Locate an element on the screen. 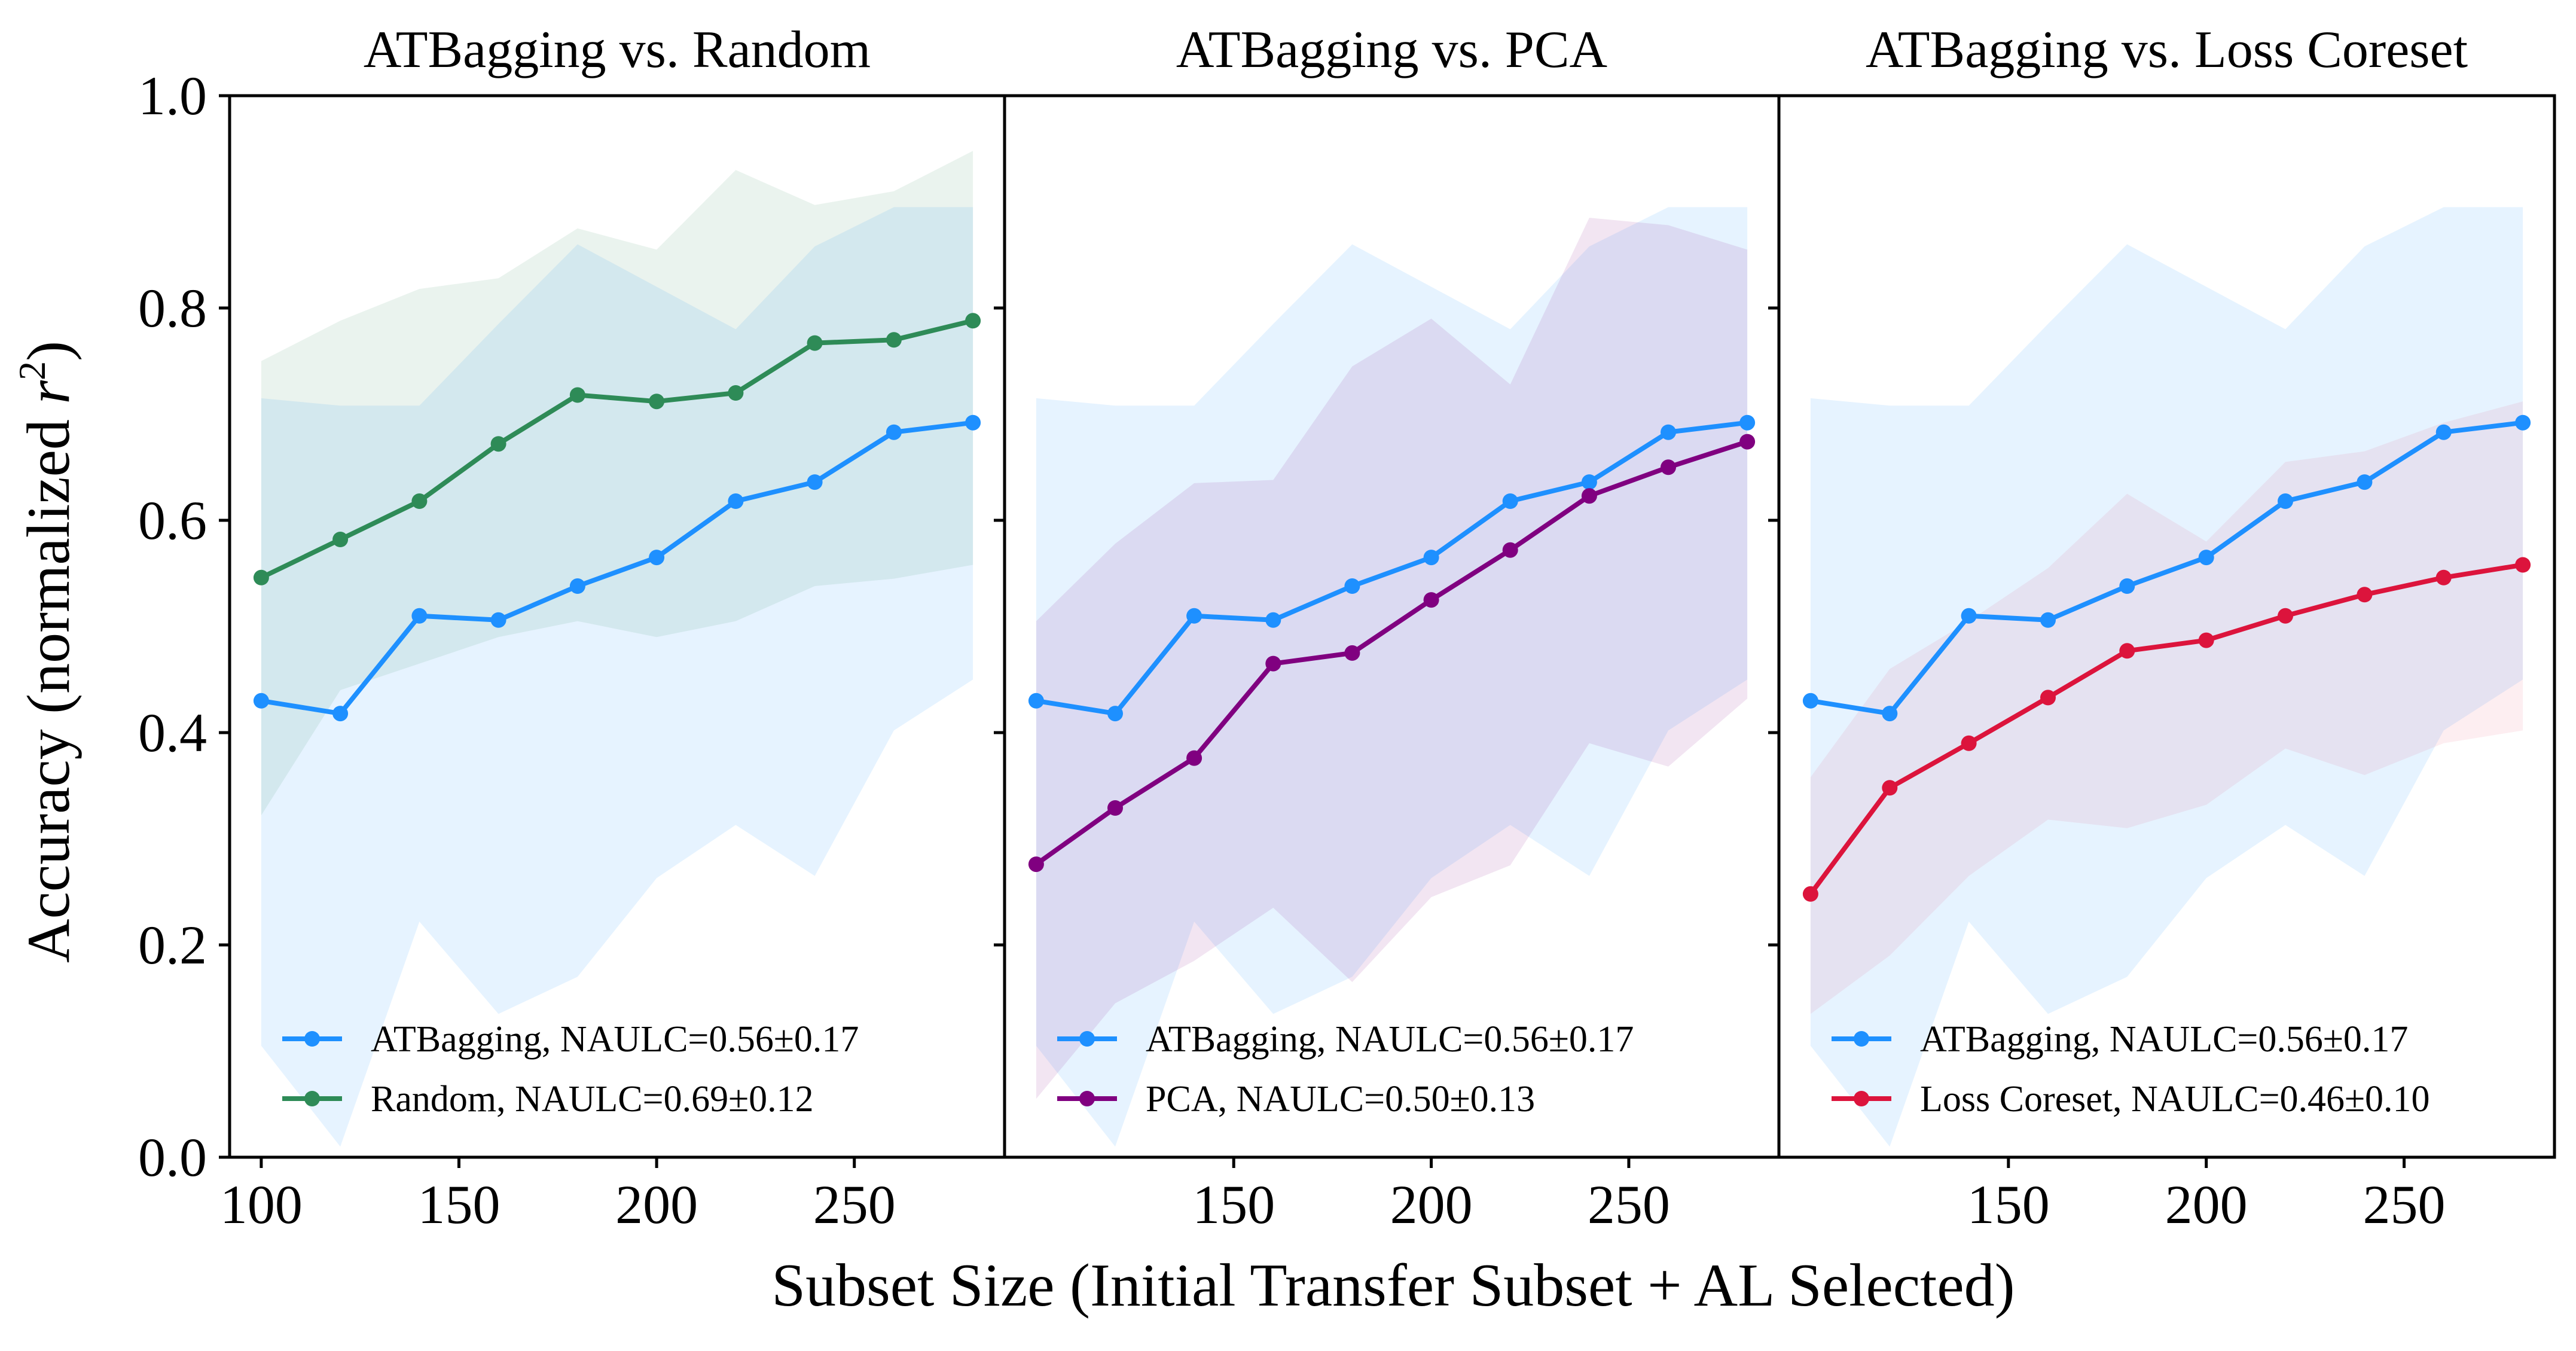 Image resolution: width=2576 pixels, height=1351 pixels. y-axis-label: Accuracy (normalized r2) is located at coordinates (47, 652).